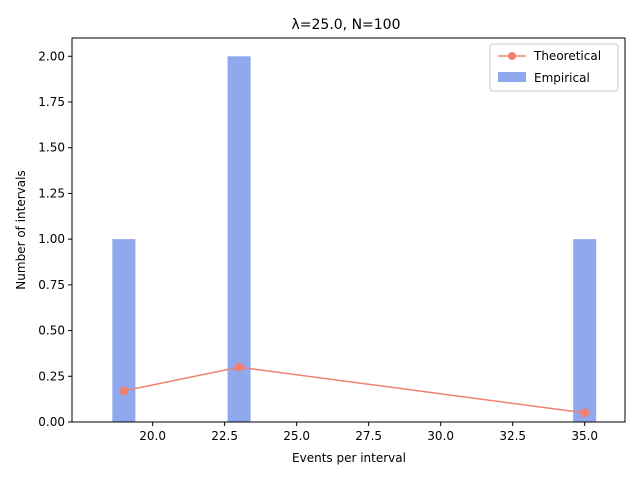 Image resolution: width=640 pixels, height=480 pixels. What do you see at coordinates (554, 67) in the screenshot?
I see `legend: Theoretical Empirical` at bounding box center [554, 67].